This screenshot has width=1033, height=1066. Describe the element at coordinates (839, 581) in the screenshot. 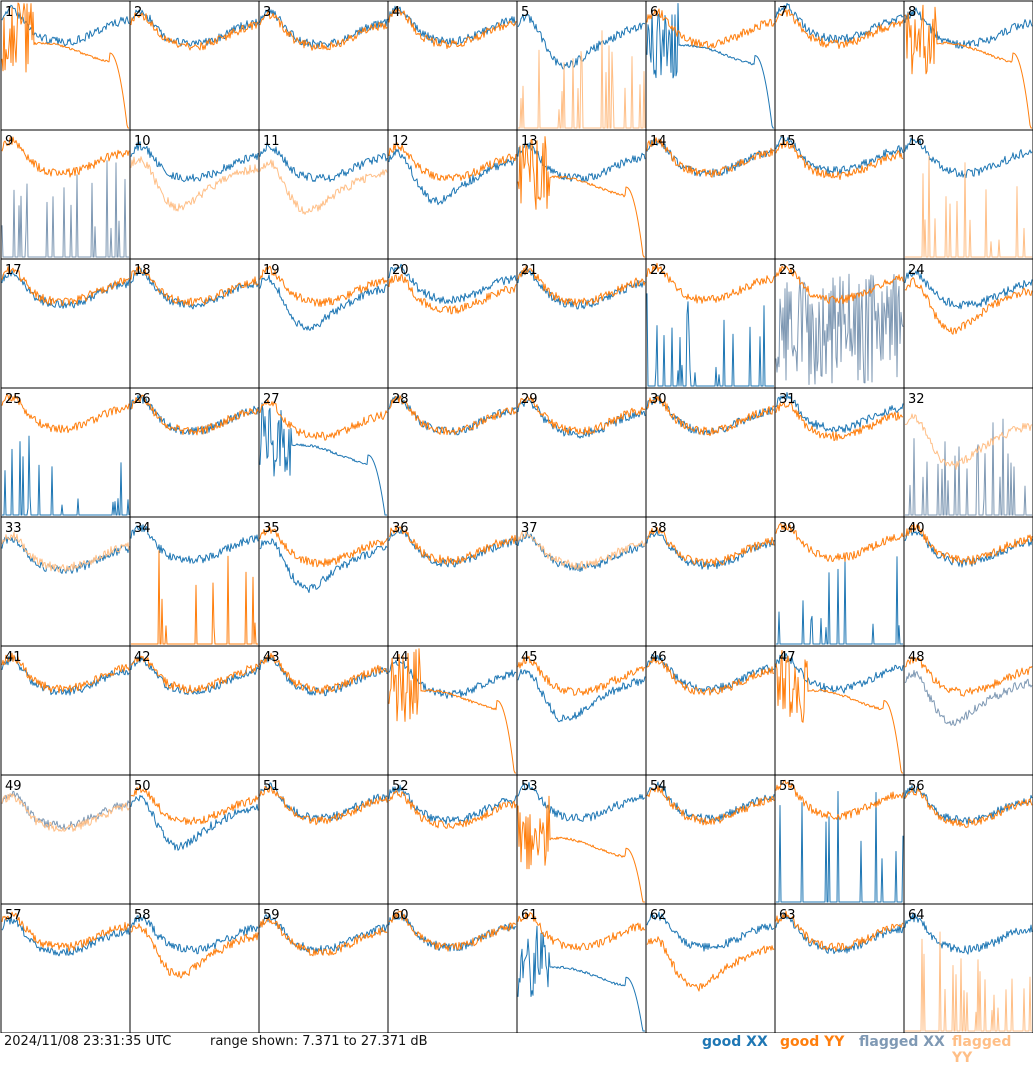

I see `panel-39: 39` at that location.